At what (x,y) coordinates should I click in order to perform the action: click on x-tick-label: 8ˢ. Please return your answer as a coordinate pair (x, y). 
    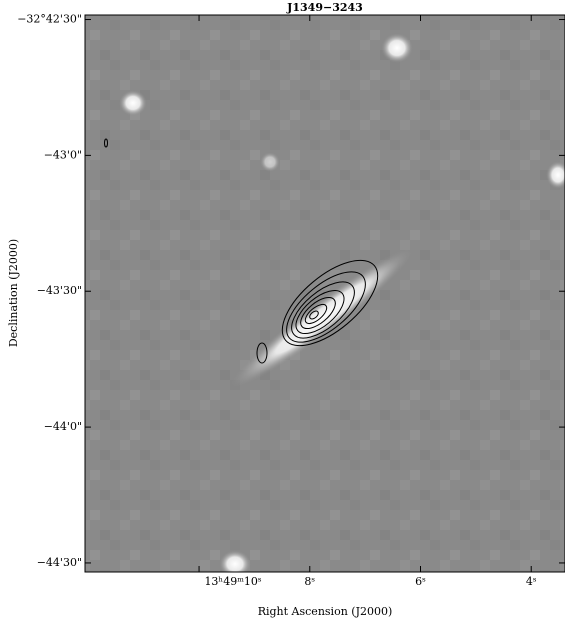
    Looking at the image, I should click on (309, 581).